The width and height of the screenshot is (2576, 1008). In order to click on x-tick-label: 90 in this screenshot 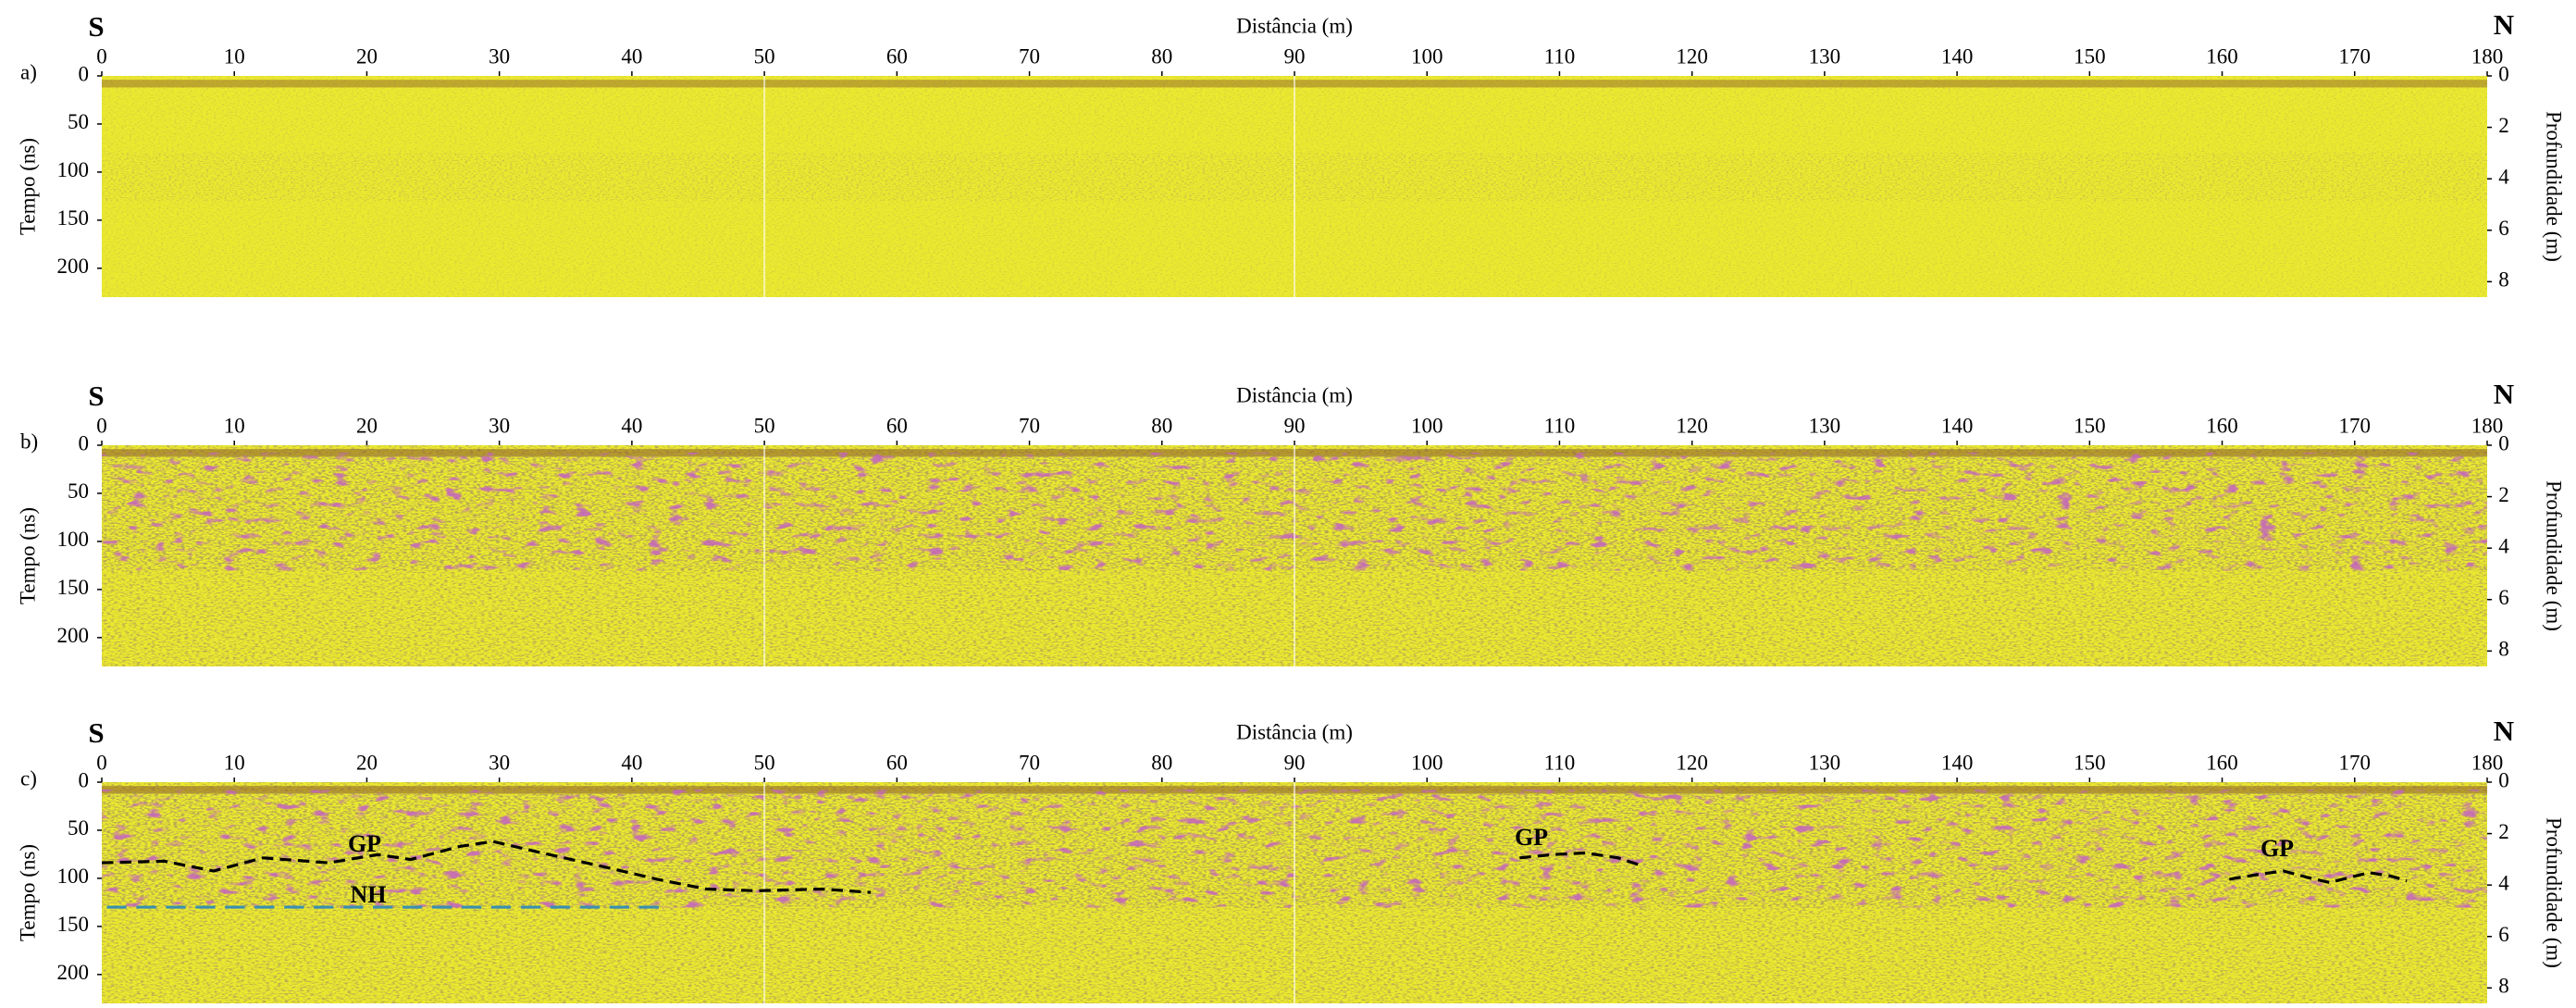, I will do `click(1295, 762)`.